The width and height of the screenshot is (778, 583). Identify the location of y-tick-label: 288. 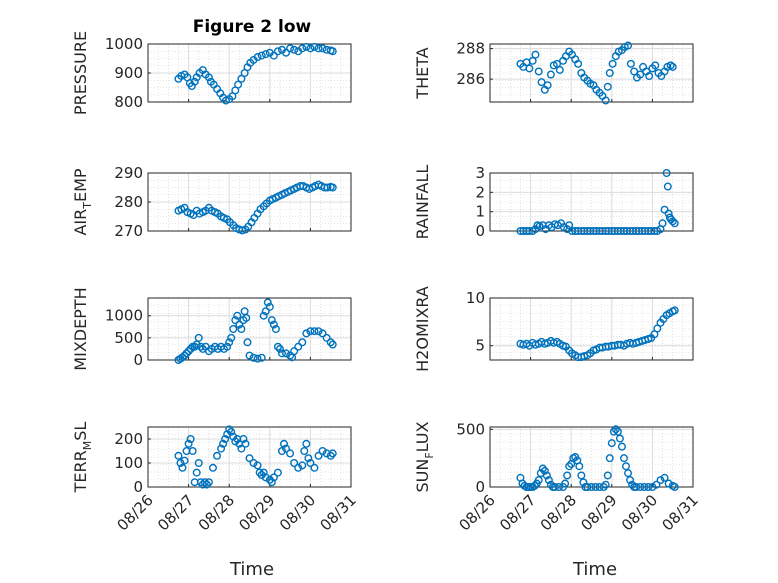
(470, 49).